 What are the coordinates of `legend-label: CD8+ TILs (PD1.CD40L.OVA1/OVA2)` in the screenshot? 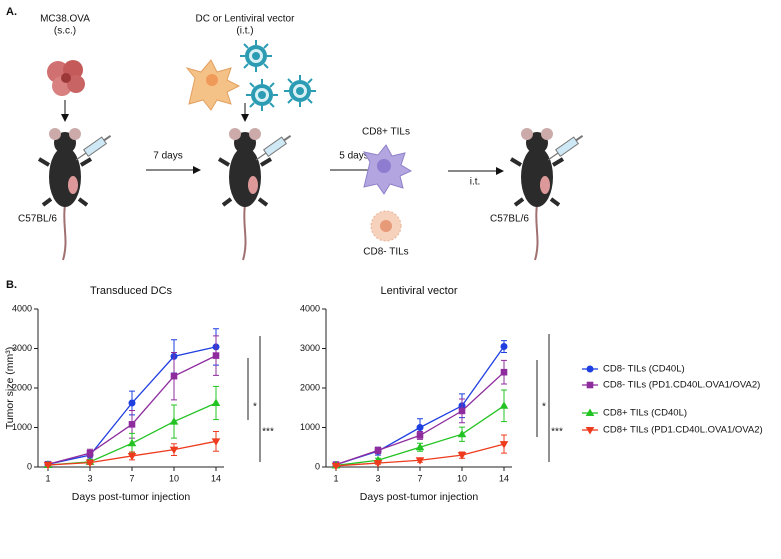 It's located at (683, 430).